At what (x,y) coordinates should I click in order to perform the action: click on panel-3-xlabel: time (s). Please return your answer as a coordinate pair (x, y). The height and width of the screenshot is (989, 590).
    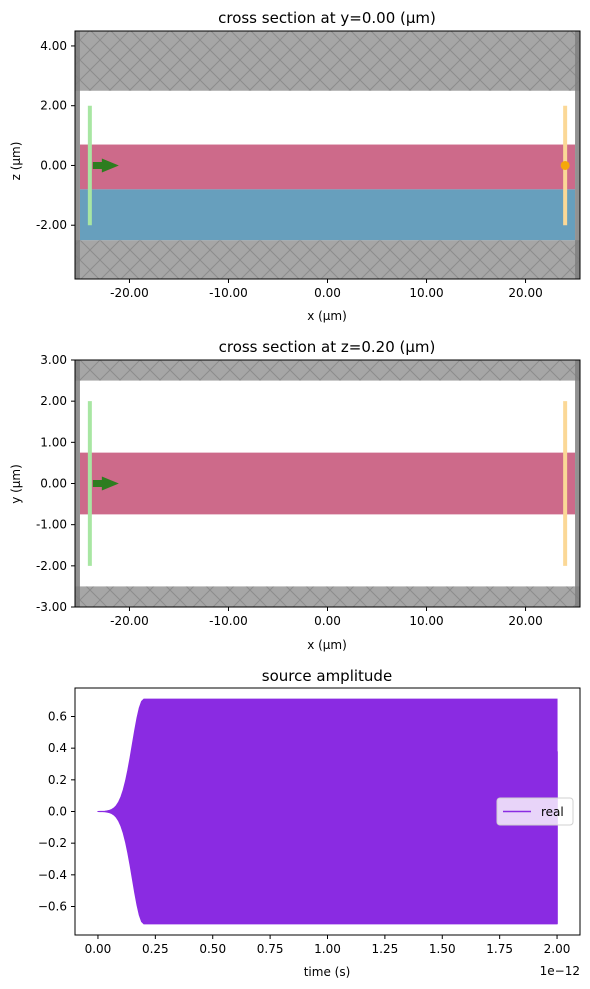
    Looking at the image, I should click on (327, 972).